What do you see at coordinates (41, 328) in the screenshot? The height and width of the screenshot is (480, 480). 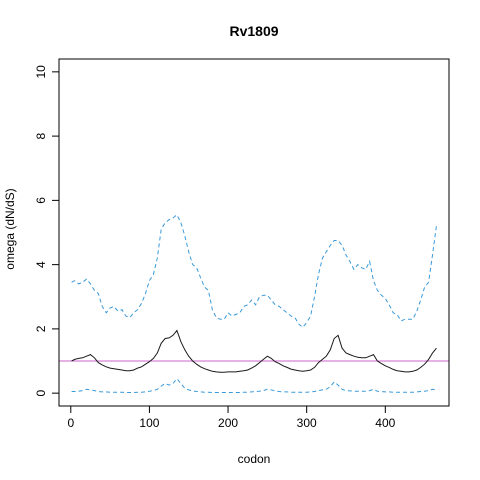 I see `y-tick-label: 2` at bounding box center [41, 328].